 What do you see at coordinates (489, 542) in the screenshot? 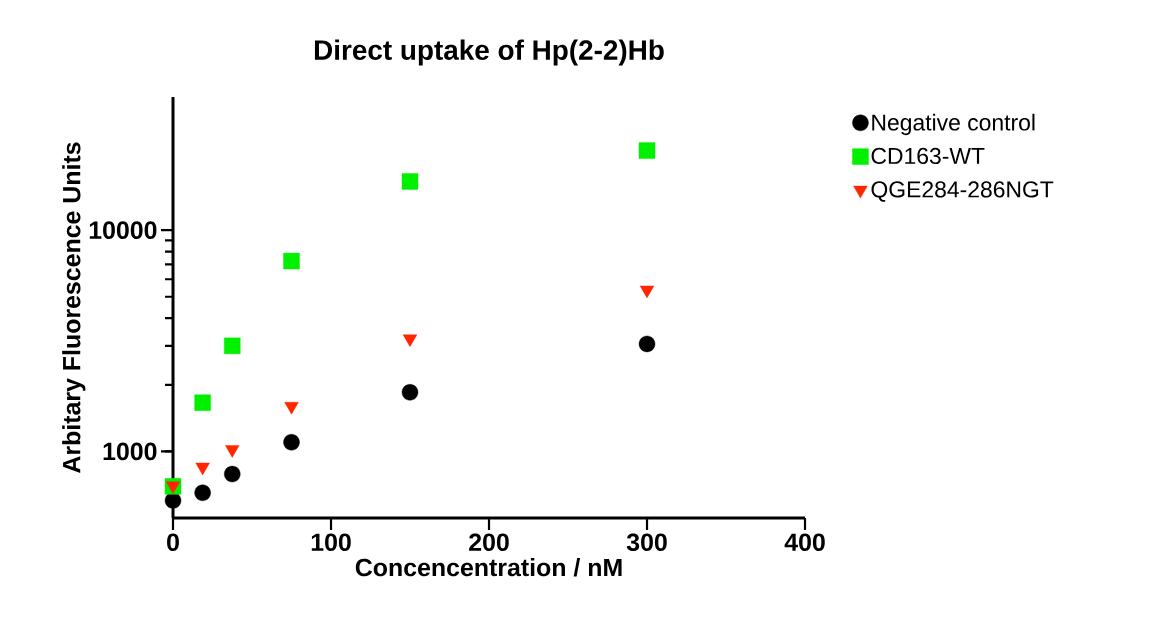
I see `x-tick-label: 200` at bounding box center [489, 542].